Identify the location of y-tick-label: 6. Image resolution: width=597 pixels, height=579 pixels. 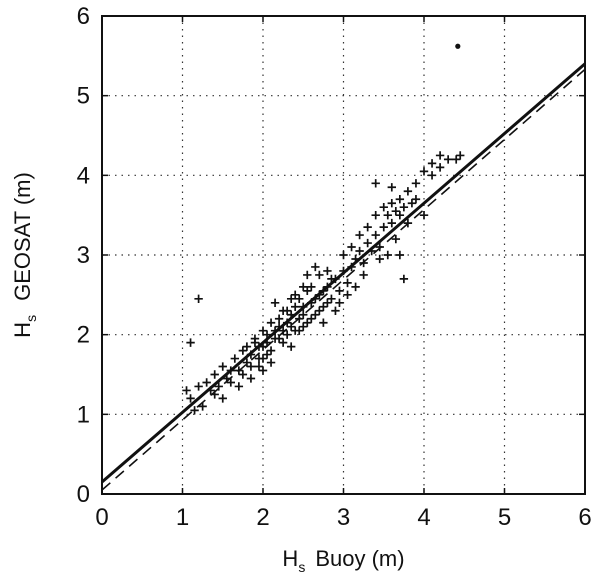
(83, 16).